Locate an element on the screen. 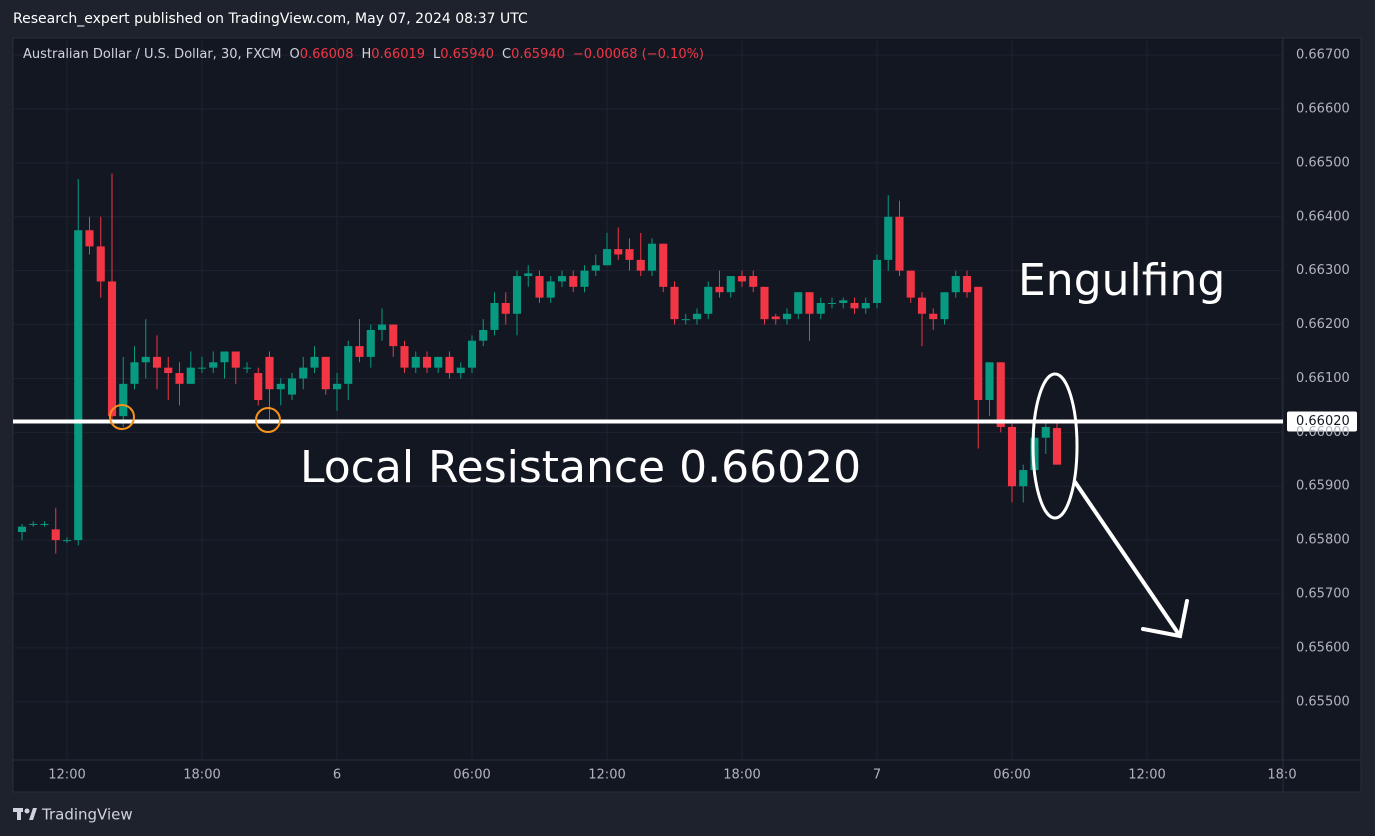 The height and width of the screenshot is (836, 1375). change: −0.00068 (−0.10%) is located at coordinates (638, 54).